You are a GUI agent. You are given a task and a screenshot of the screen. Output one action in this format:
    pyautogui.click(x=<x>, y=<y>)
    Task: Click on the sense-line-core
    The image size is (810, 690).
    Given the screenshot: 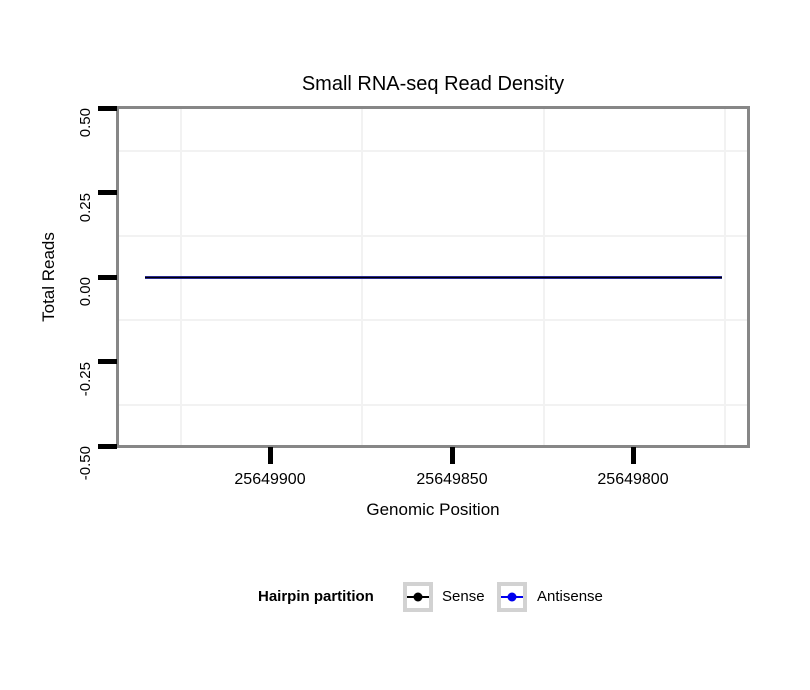 What is the action you would take?
    pyautogui.click(x=433, y=277)
    